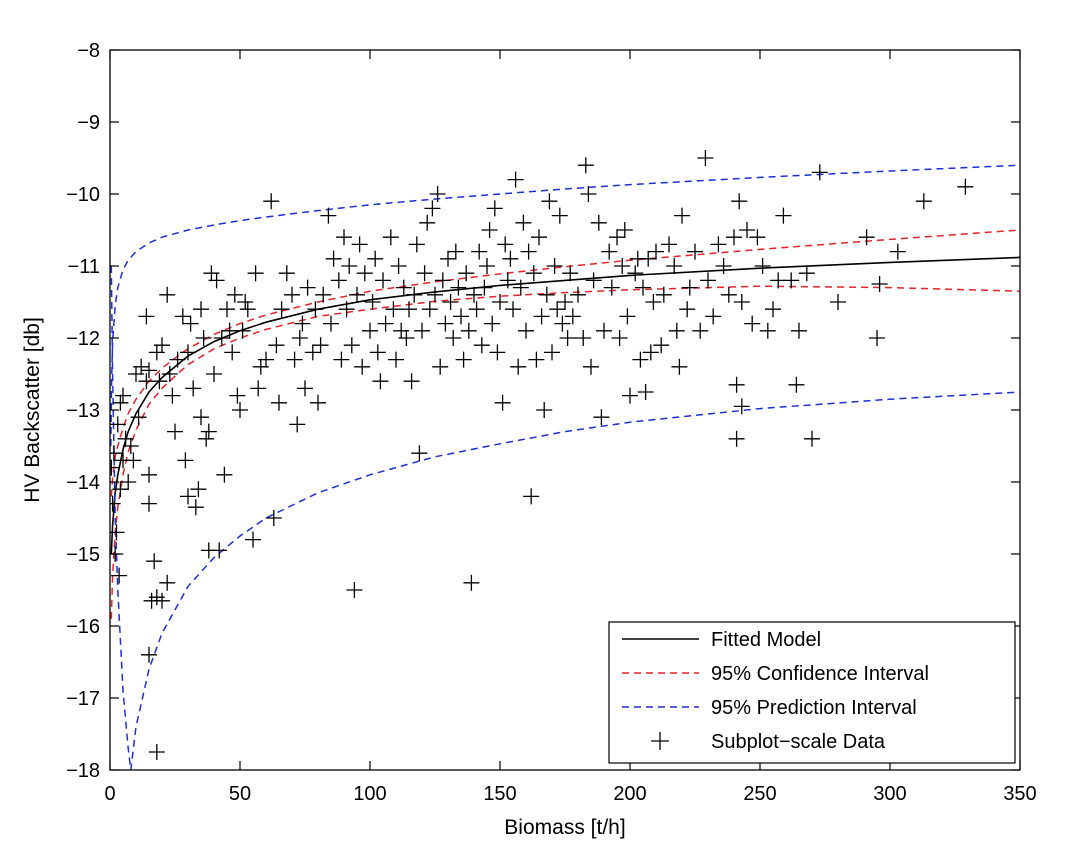 This screenshot has width=1072, height=853. I want to click on x-tick-label: 300, so click(889, 794).